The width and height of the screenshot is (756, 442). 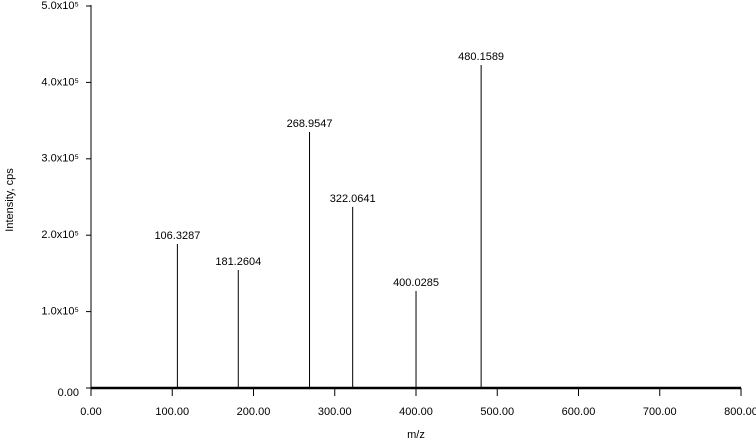 What do you see at coordinates (177, 236) in the screenshot?
I see `peak-label: 106.3287` at bounding box center [177, 236].